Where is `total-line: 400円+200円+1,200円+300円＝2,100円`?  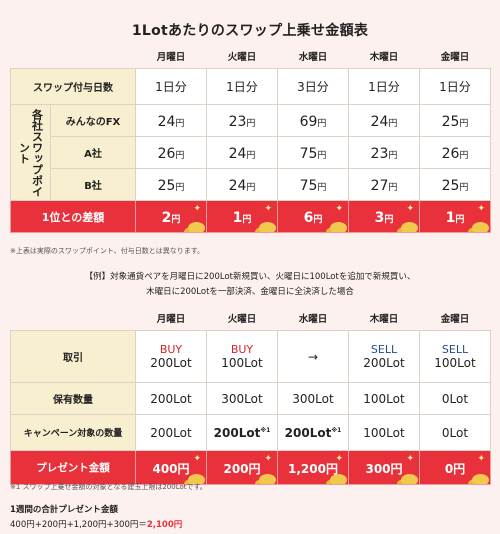 total-line: 400円+200円+1,200円+300円＝2,100円 is located at coordinates (96, 524).